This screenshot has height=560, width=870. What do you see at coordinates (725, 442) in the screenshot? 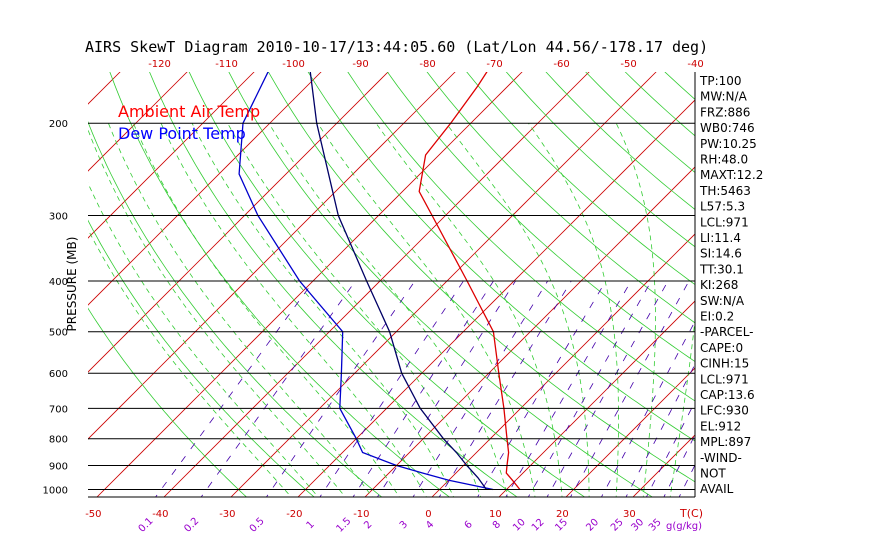
I see `stability-index-label: MPL:897` at bounding box center [725, 442].